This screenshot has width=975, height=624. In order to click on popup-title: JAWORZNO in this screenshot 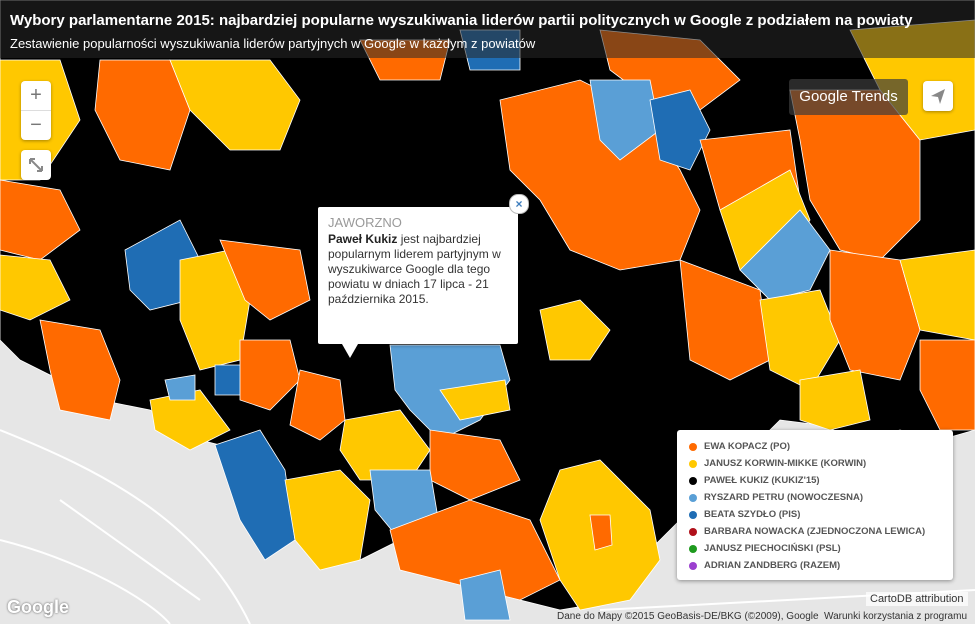, I will do `click(365, 222)`.